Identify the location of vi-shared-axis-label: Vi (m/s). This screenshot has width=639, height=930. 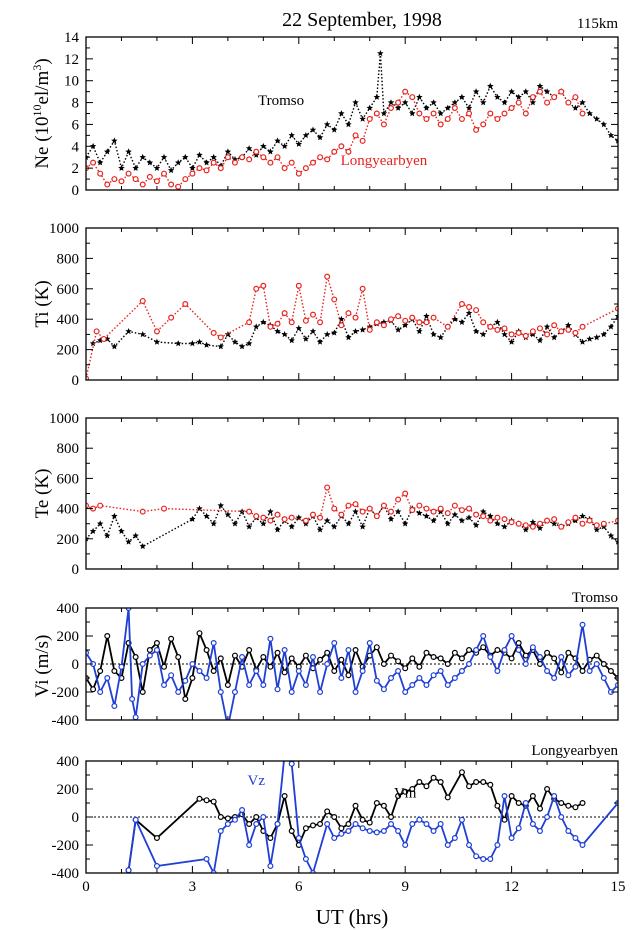
(42, 666).